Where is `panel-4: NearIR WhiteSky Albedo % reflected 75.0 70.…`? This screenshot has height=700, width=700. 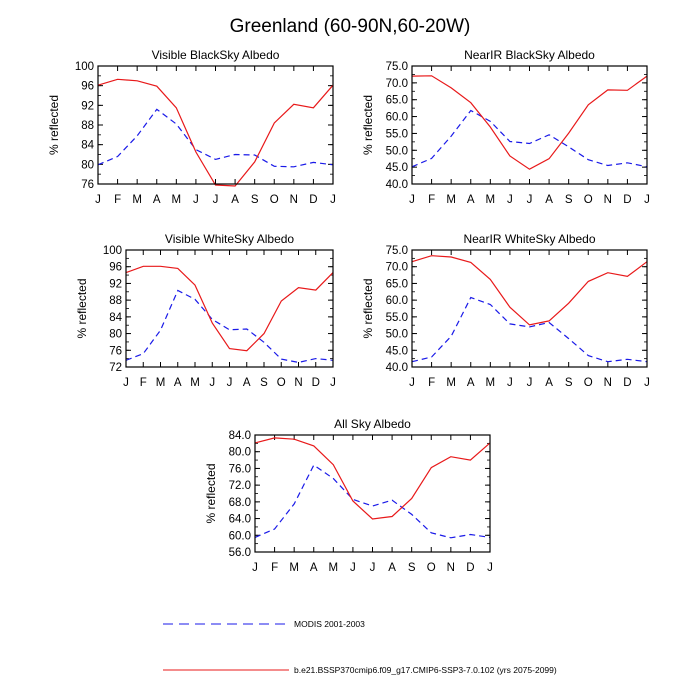
panel-4: NearIR WhiteSky Albedo % reflected 75.0 70.… is located at coordinates (505, 310).